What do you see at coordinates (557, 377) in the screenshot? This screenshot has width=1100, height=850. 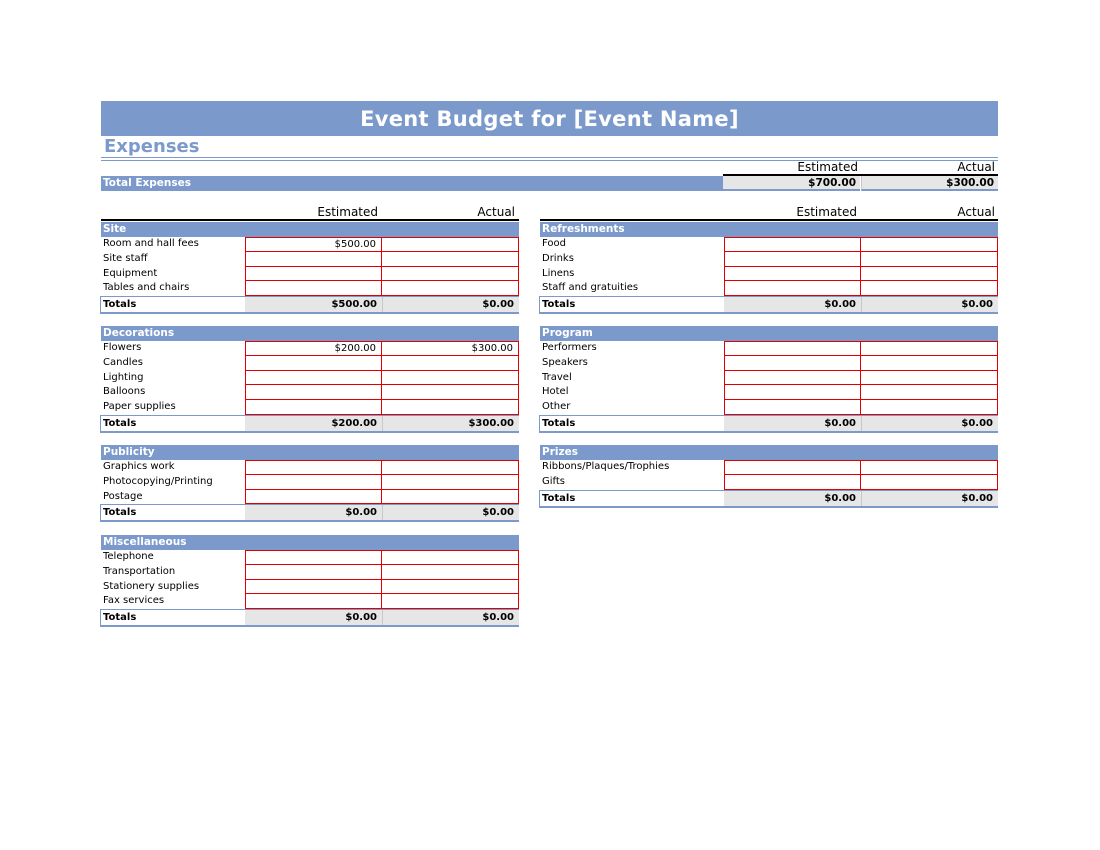 I see `line-item-label: Travel` at bounding box center [557, 377].